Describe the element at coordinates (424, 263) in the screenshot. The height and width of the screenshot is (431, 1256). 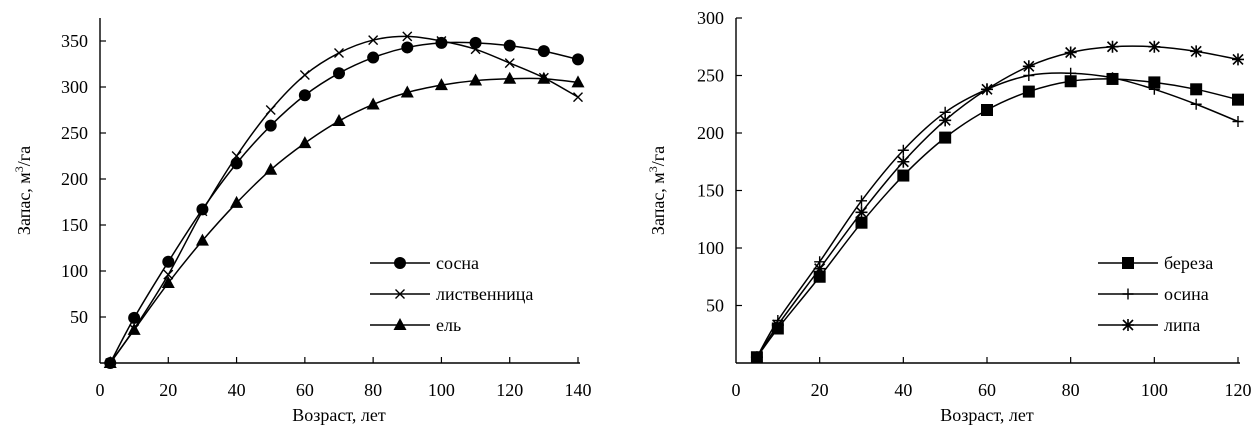
I see `legend-entry: сосна` at that location.